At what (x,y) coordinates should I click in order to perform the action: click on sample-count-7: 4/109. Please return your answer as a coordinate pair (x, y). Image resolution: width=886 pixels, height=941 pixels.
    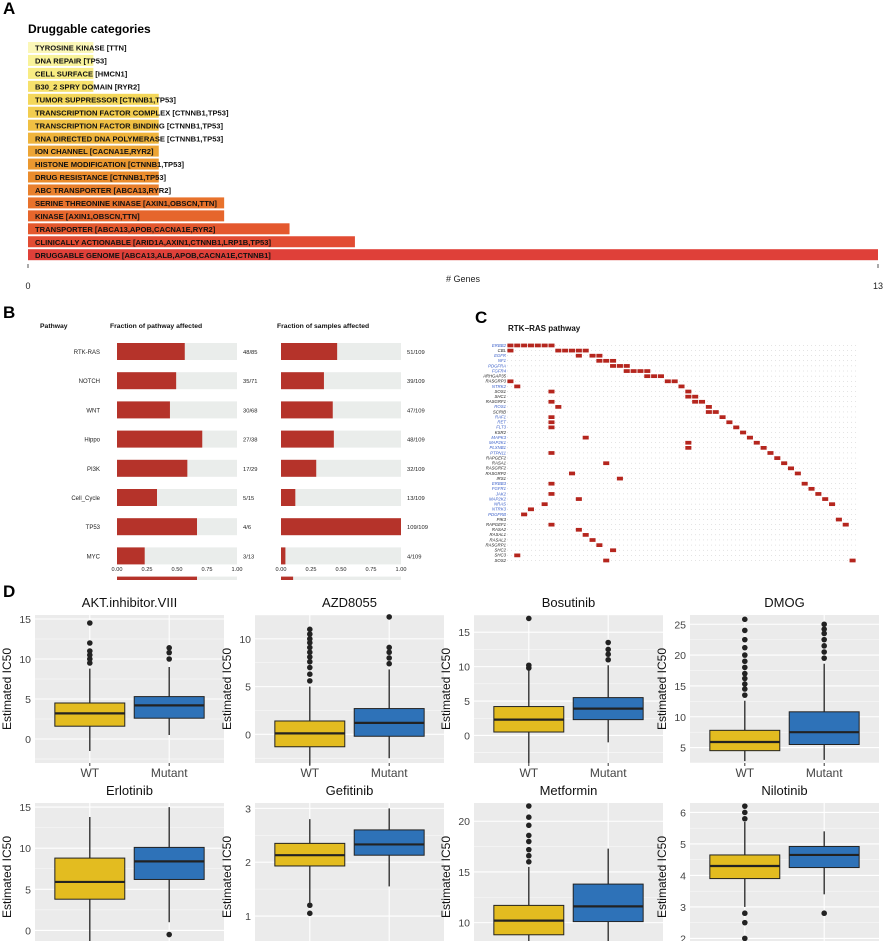
    Looking at the image, I should click on (414, 557).